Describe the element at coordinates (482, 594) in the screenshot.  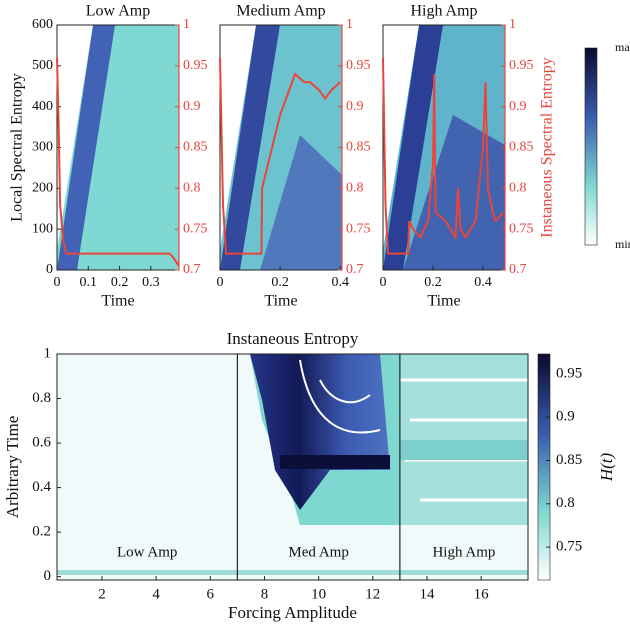
I see `x-tick-label: 16` at that location.